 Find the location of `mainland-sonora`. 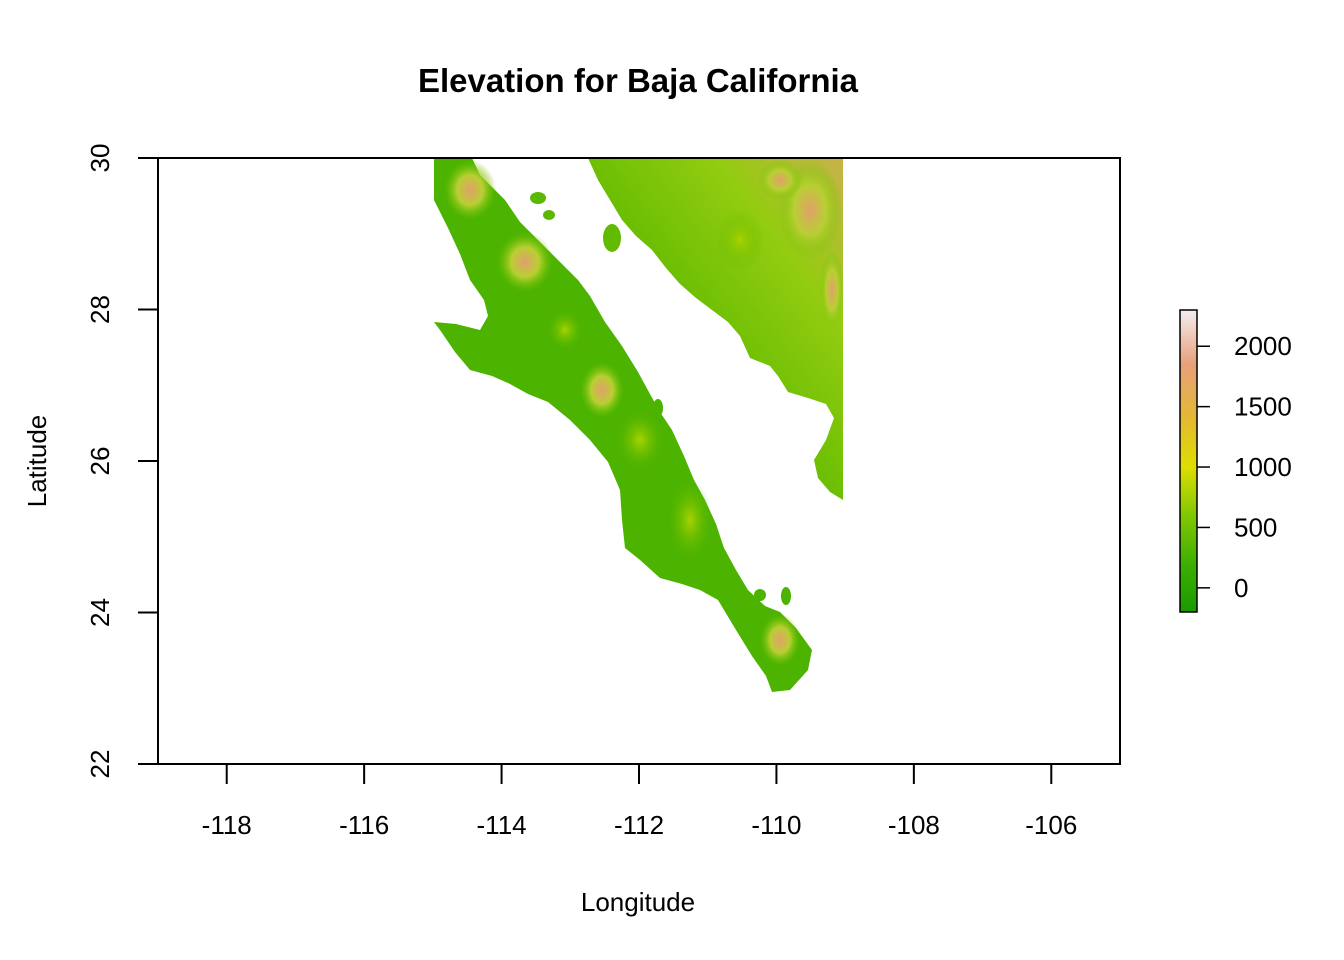

mainland-sonora is located at coordinates (715, 329).